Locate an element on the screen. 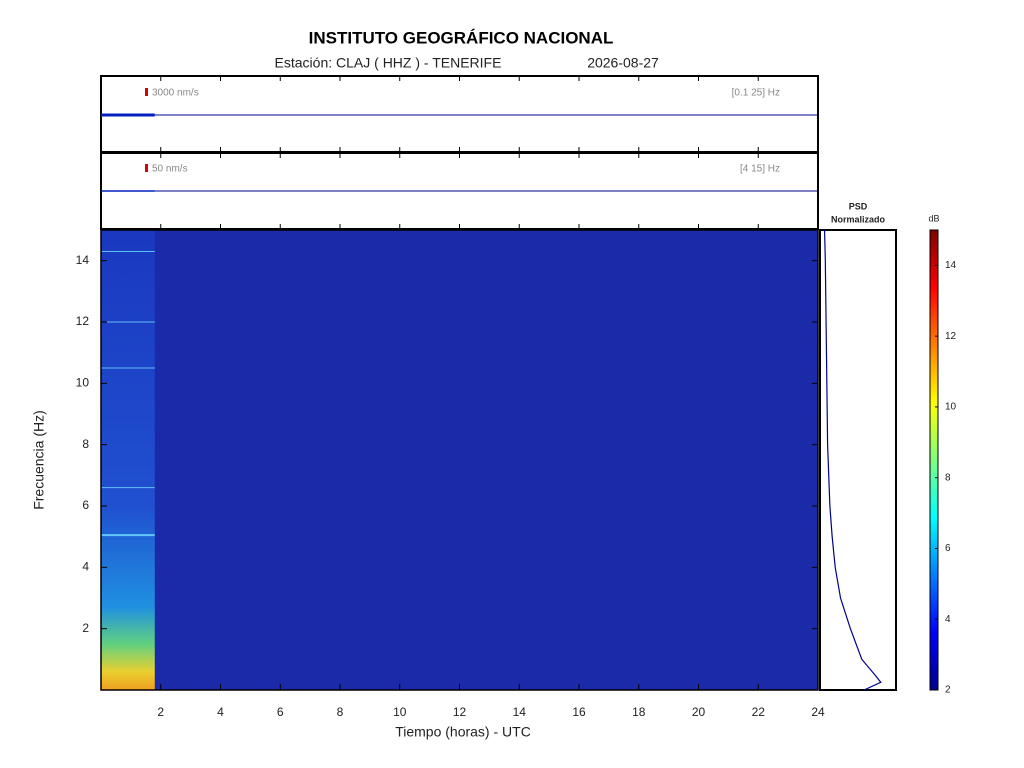  date: 2026-08-27 is located at coordinates (623, 63).